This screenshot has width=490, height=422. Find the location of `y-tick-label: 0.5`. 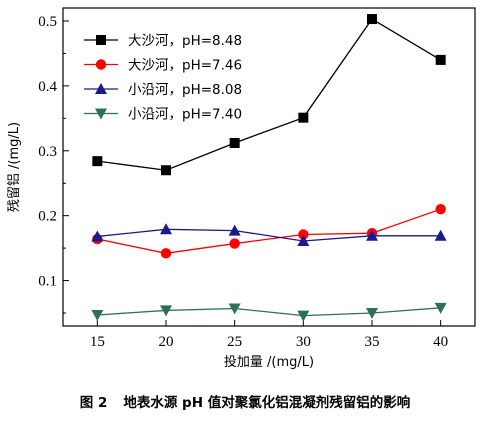

y-tick-label: 0.5 is located at coordinates (47, 22).